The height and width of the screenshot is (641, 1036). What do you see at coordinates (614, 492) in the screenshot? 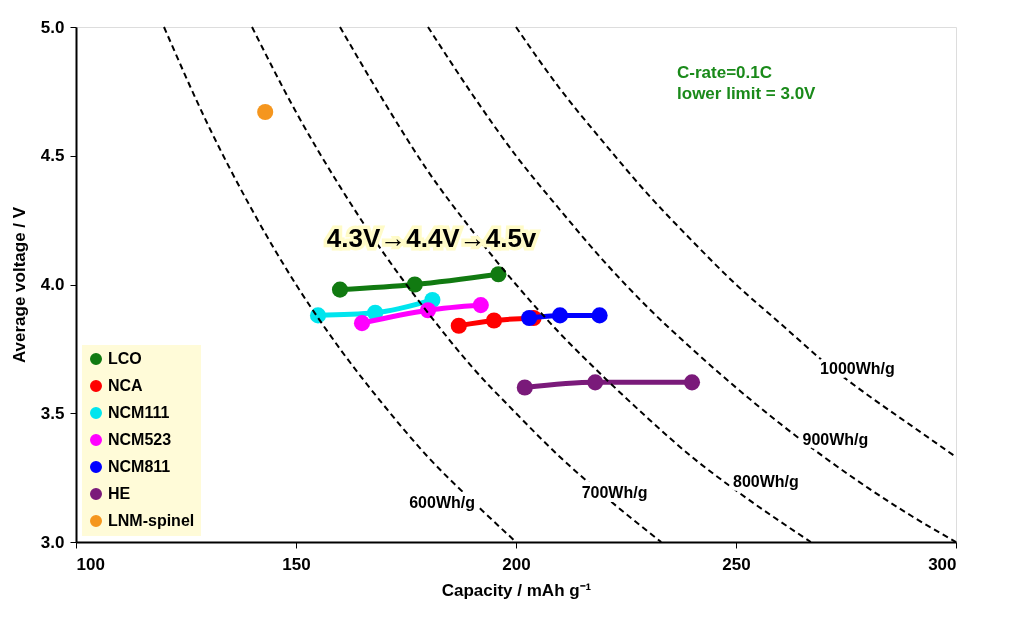
I see `annotation: 700Wh/g` at bounding box center [614, 492].